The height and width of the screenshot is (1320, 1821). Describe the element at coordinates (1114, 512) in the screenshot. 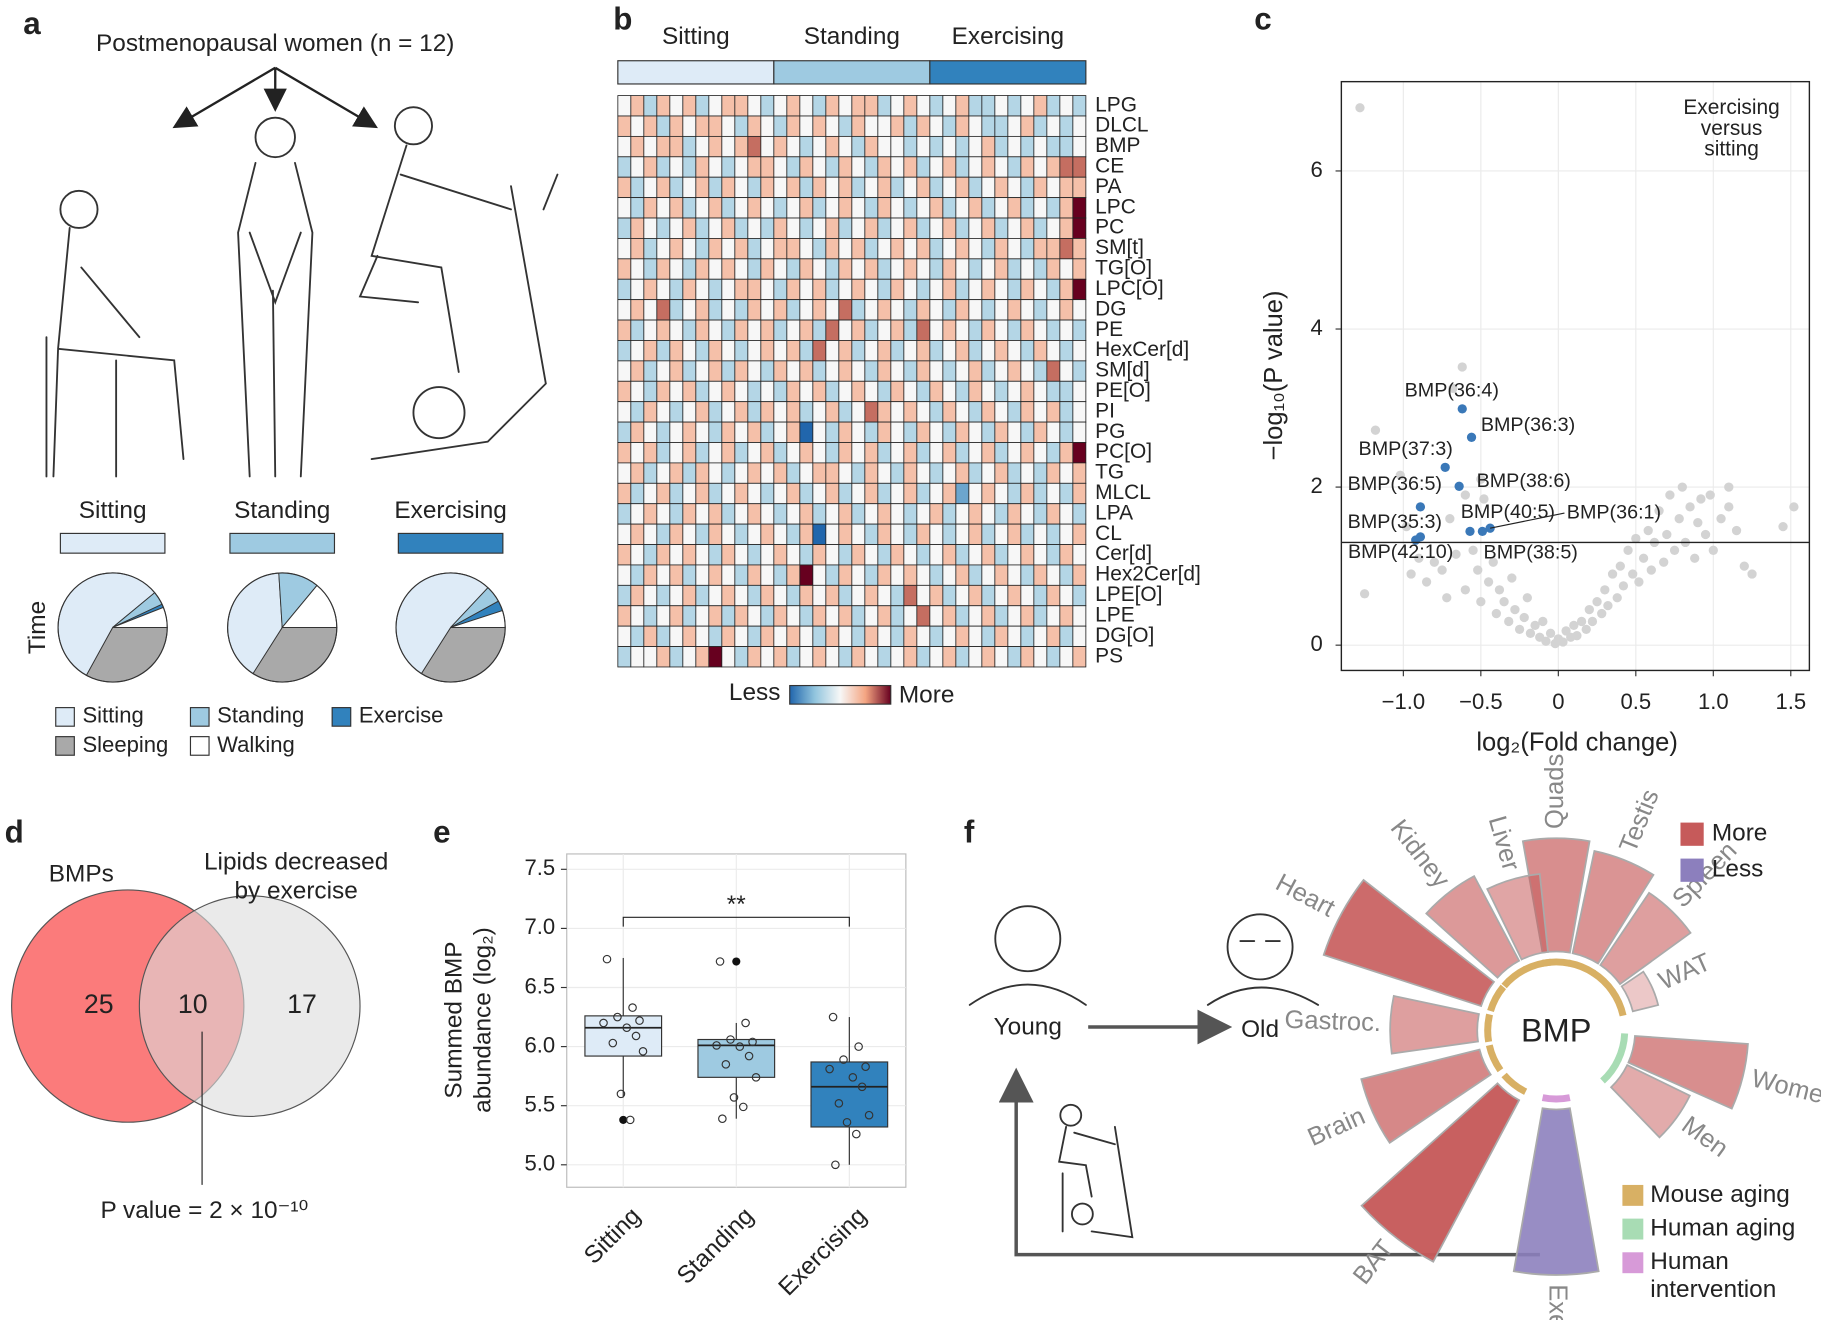

I see `row-label: LPA` at that location.